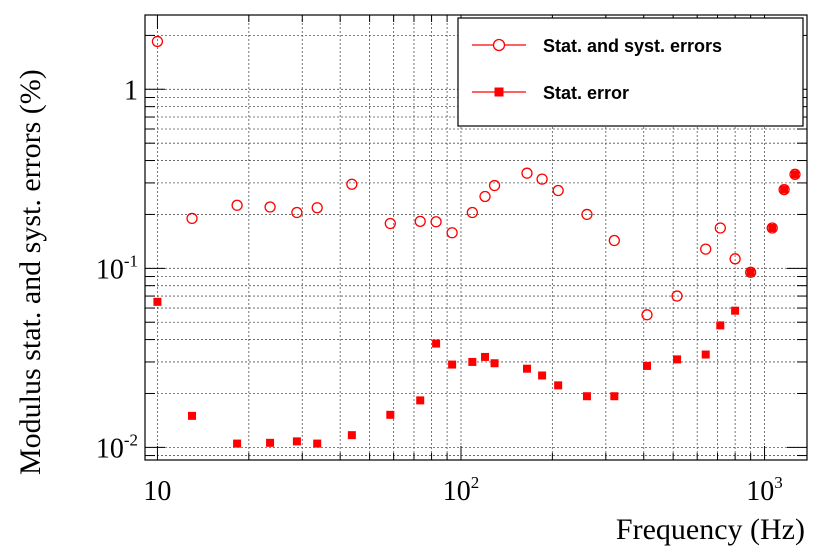 This screenshot has width=822, height=557. Describe the element at coordinates (131, 439) in the screenshot. I see `y-tick-label-exponent: -2` at that location.